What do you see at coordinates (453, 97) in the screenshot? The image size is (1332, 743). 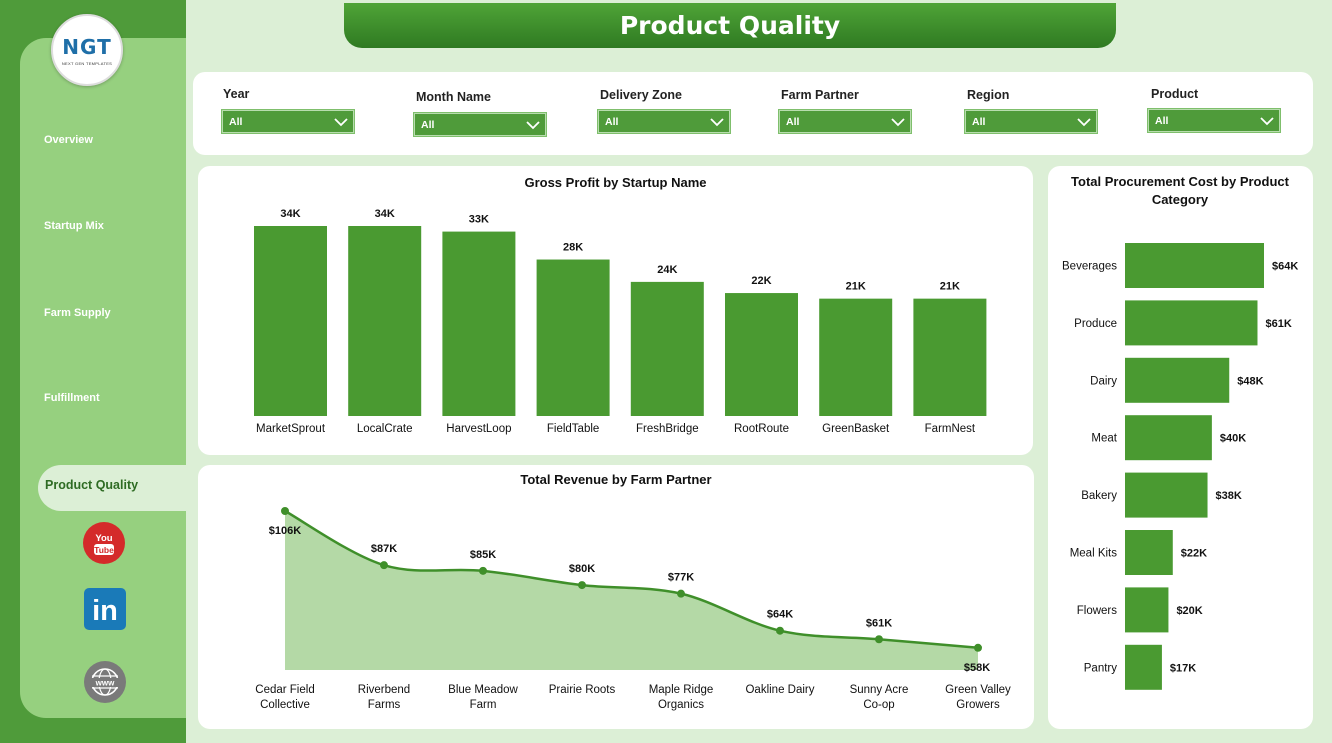 I see `filter-label-month: Month Name` at bounding box center [453, 97].